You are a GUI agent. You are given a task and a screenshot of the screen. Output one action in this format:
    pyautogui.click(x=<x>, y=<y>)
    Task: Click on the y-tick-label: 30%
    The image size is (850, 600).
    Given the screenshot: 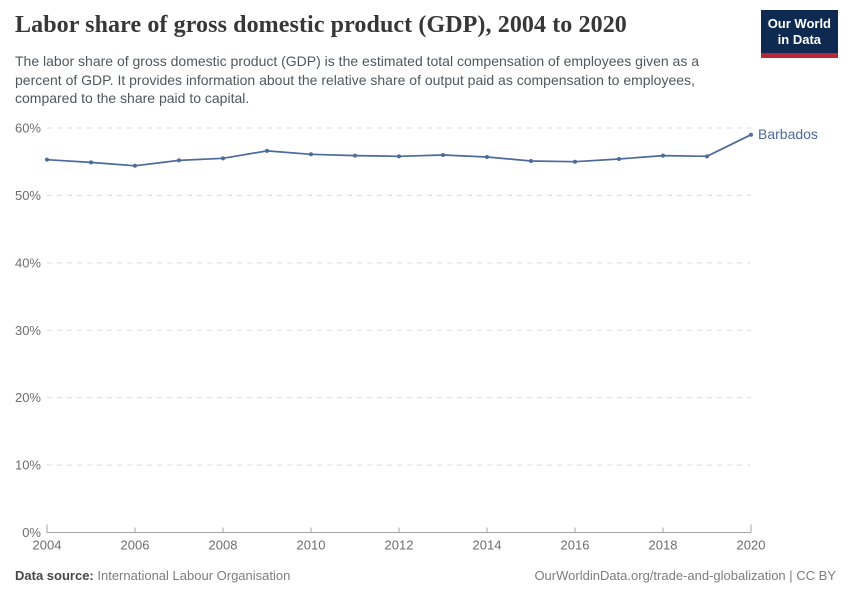 What is the action you would take?
    pyautogui.click(x=28, y=330)
    